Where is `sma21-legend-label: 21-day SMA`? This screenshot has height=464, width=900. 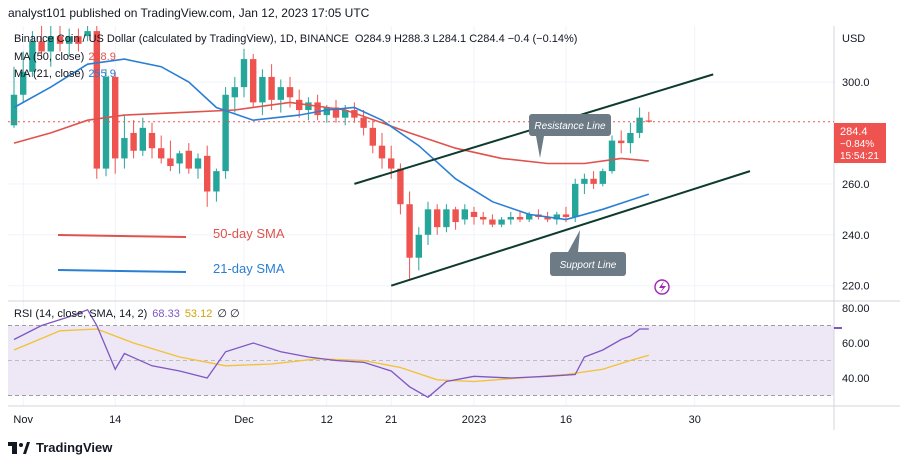 sma21-legend-label: 21-day SMA is located at coordinates (249, 268).